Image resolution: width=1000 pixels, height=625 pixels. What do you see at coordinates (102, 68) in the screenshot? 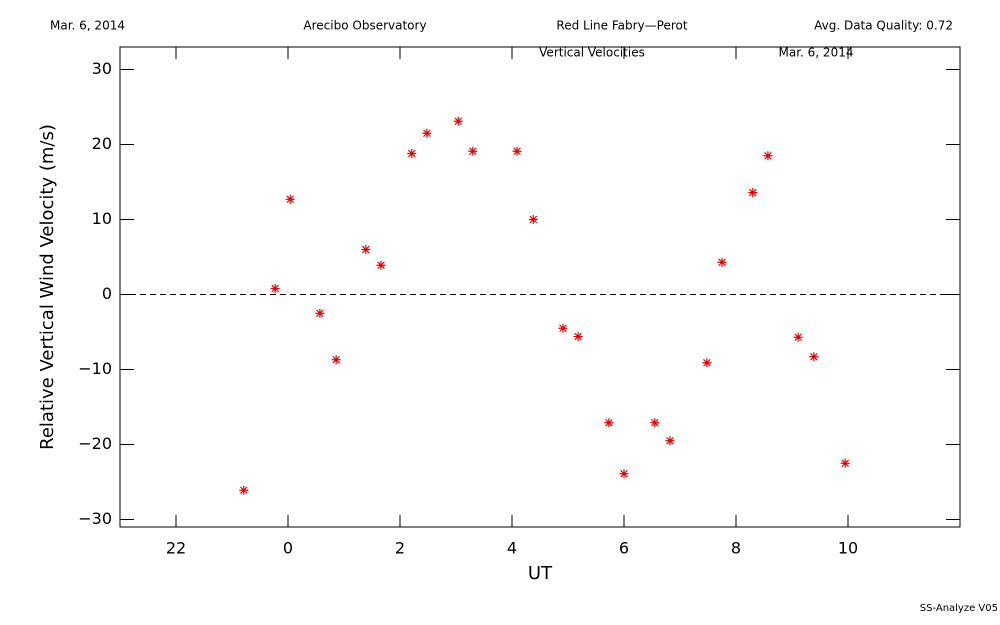
I see `y-tick-label: 30` at bounding box center [102, 68].